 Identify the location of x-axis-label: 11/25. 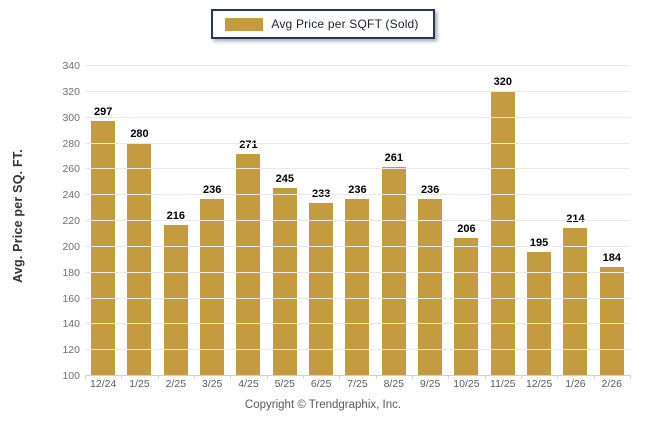
(503, 384).